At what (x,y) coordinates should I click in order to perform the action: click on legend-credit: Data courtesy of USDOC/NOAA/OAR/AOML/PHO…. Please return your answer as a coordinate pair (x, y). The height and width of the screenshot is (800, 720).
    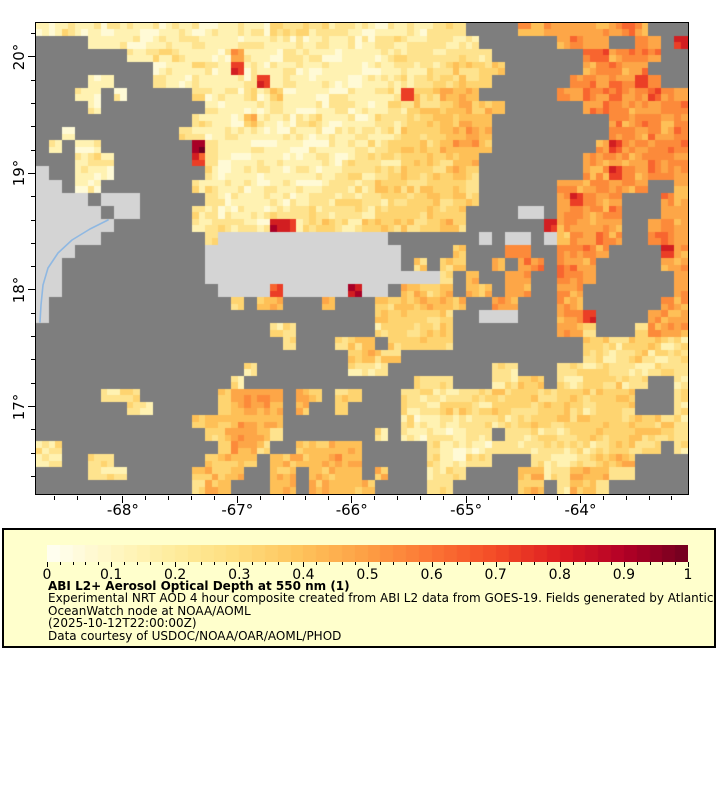
    Looking at the image, I should click on (195, 635).